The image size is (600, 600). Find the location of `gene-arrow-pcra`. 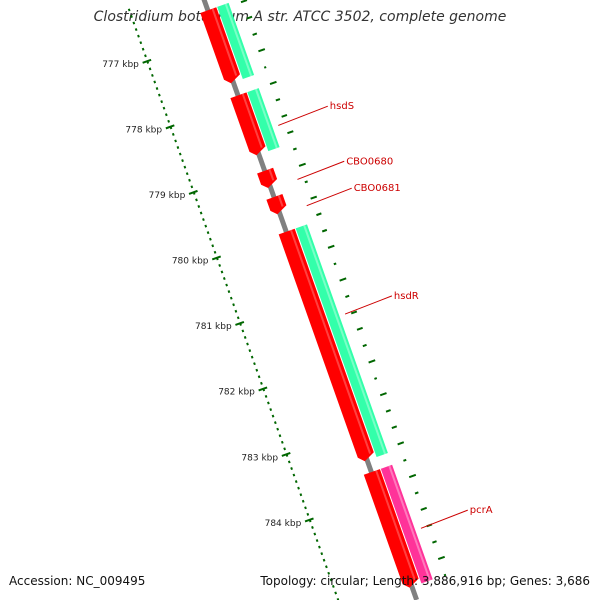

gene-arrow-pcra is located at coordinates (391, 528).